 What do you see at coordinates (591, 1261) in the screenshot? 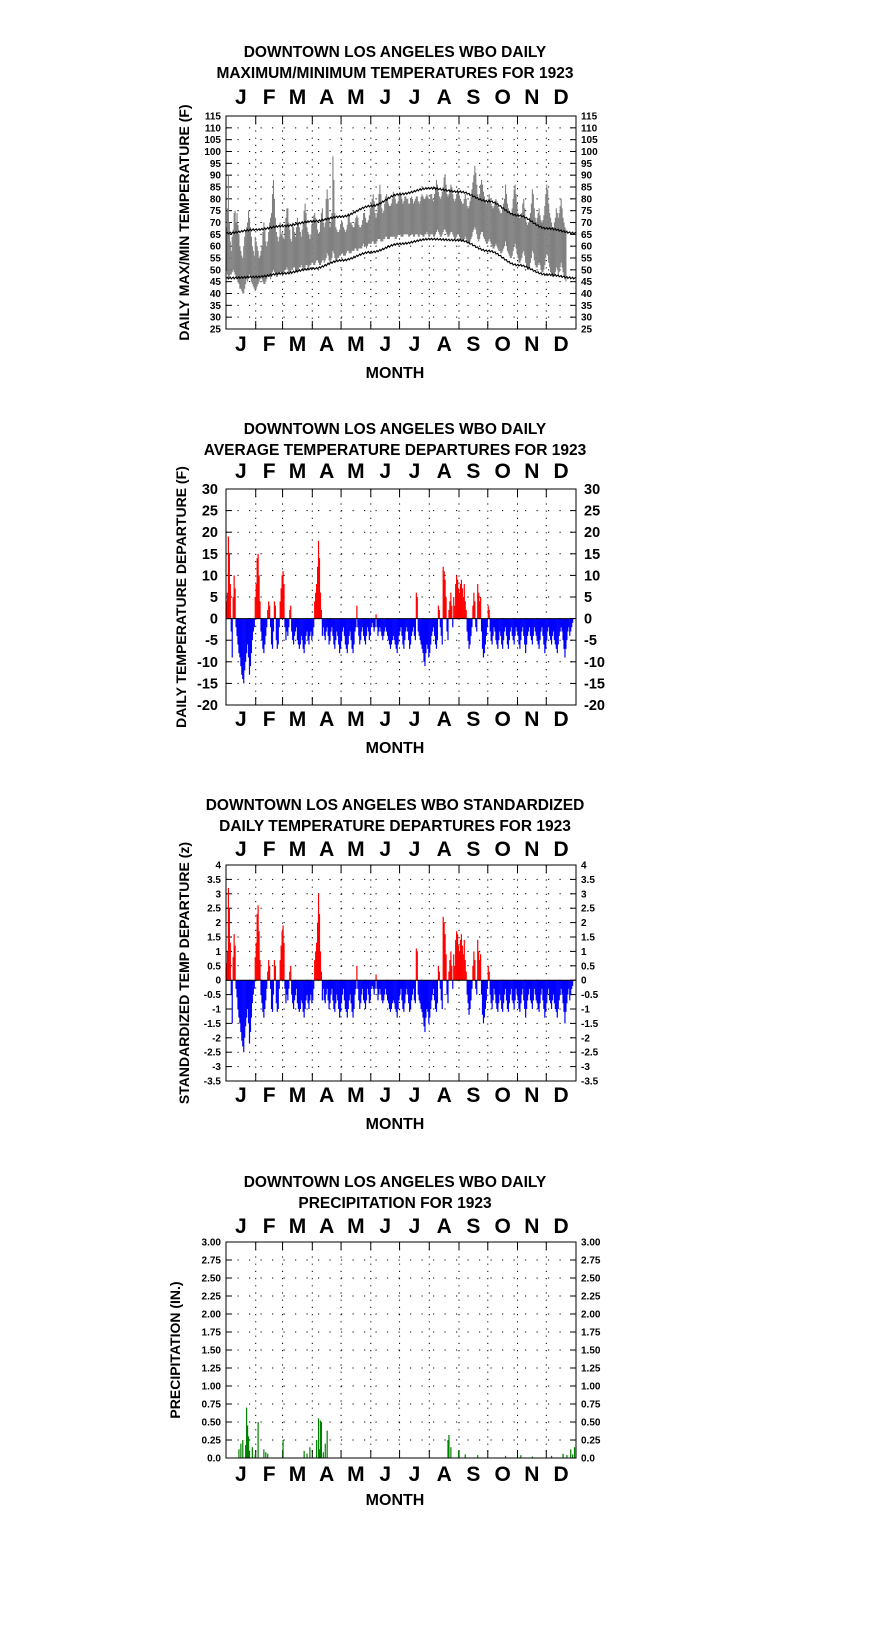
I see `y-tick-label-right: 2.75` at bounding box center [591, 1261].